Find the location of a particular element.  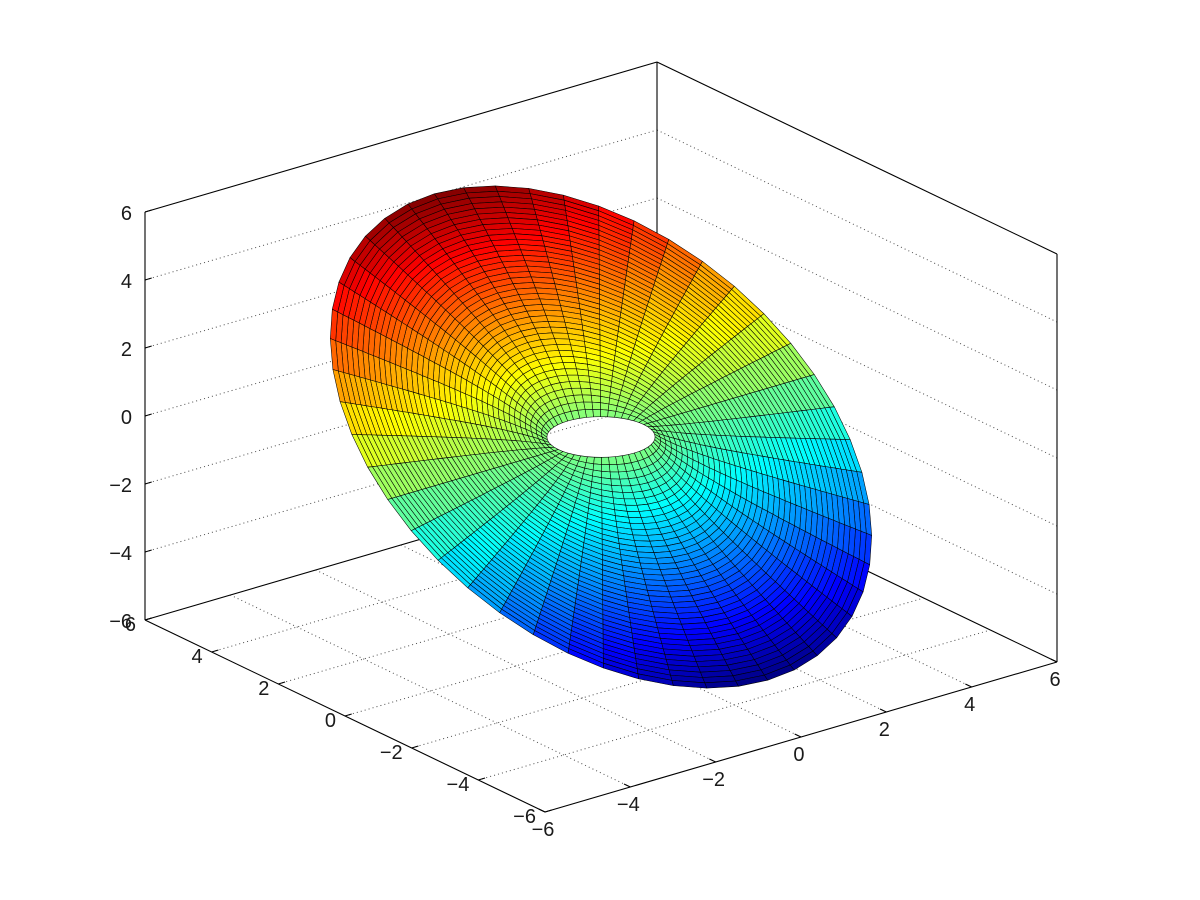

y-tick-label: −6 is located at coordinates (524, 817).